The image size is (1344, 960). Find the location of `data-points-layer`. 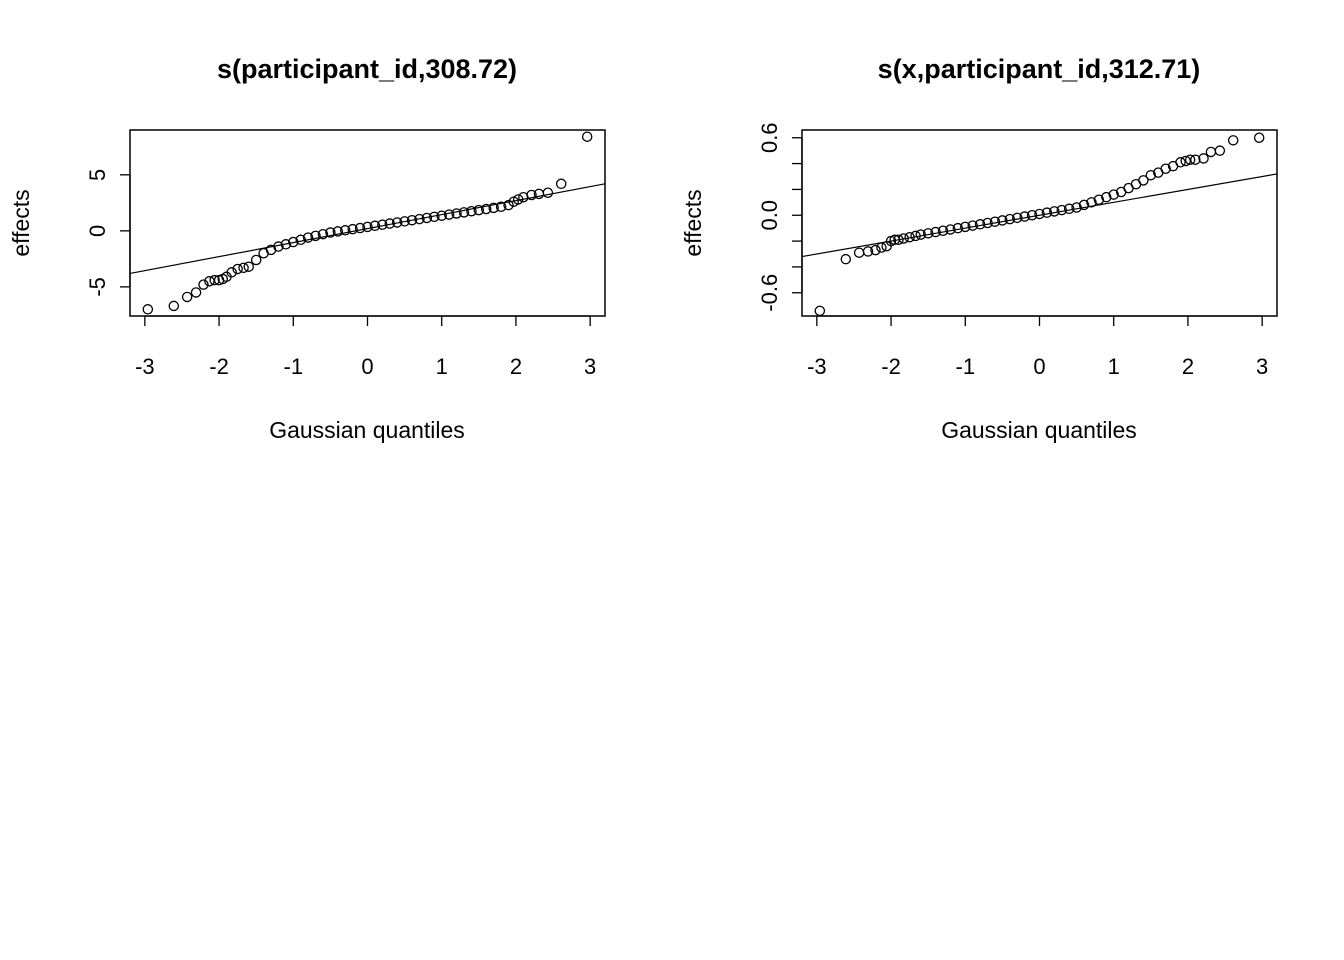

data-points-layer is located at coordinates (367, 223).